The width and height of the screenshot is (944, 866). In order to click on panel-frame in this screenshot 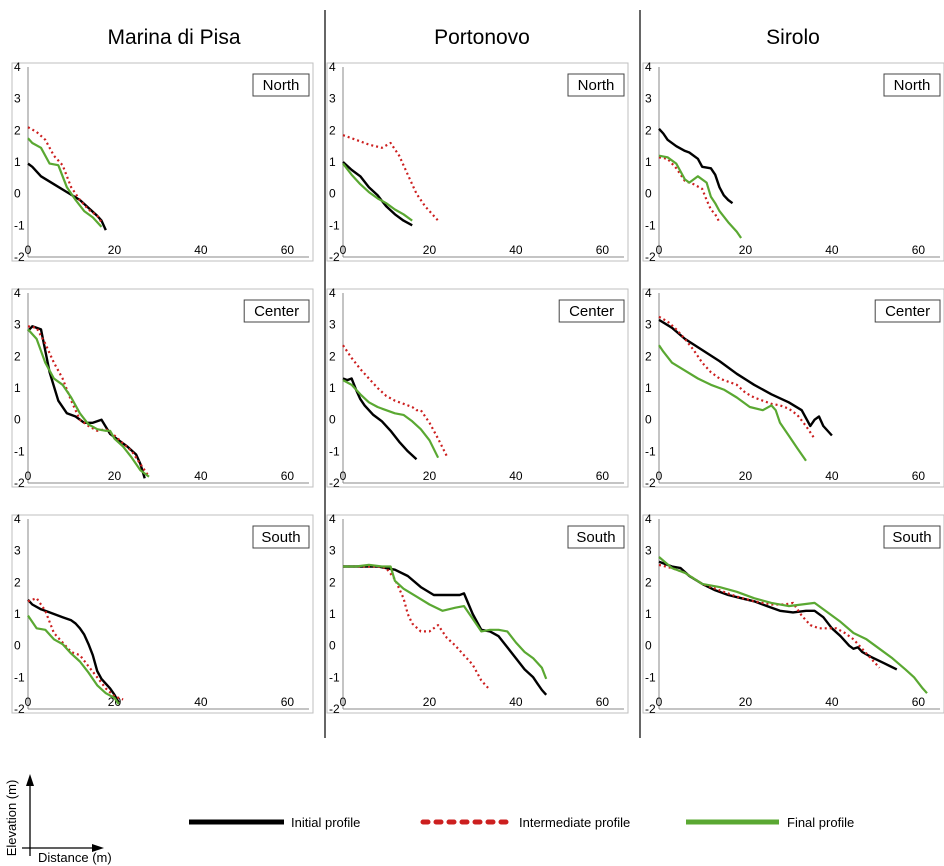, I will do `click(793, 162)`.